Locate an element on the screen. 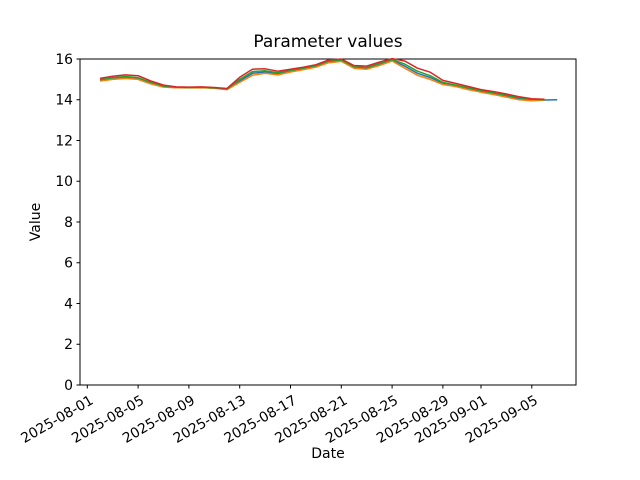 The width and height of the screenshot is (640, 480). y-tick-label: 16 is located at coordinates (64, 60).